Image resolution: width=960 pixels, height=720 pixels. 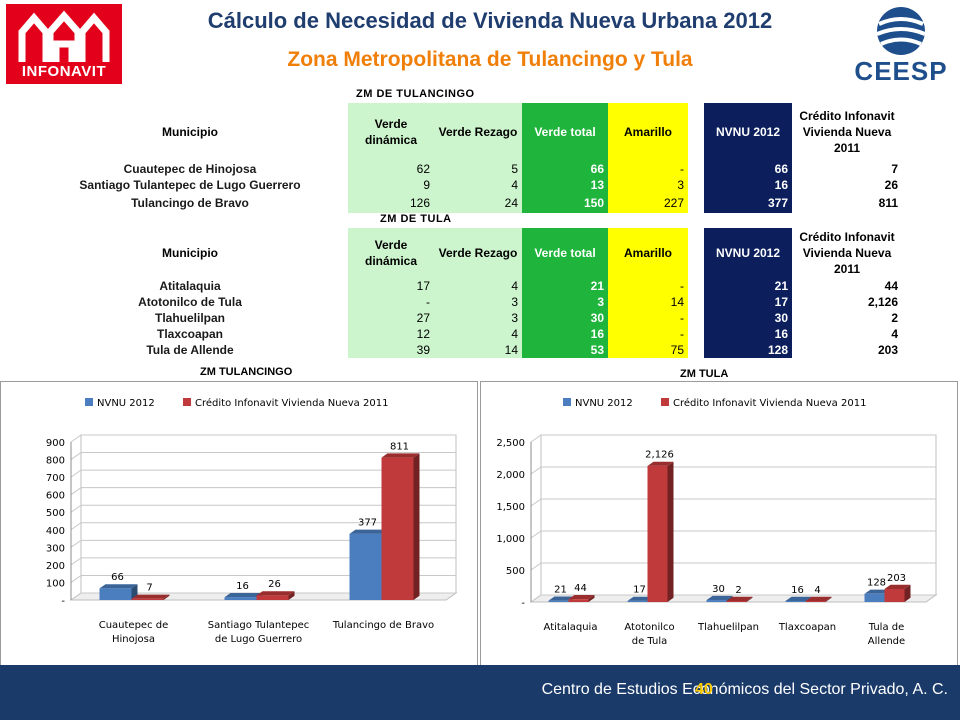 What do you see at coordinates (648, 203) in the screenshot?
I see `table-cell-amarillo: 227` at bounding box center [648, 203].